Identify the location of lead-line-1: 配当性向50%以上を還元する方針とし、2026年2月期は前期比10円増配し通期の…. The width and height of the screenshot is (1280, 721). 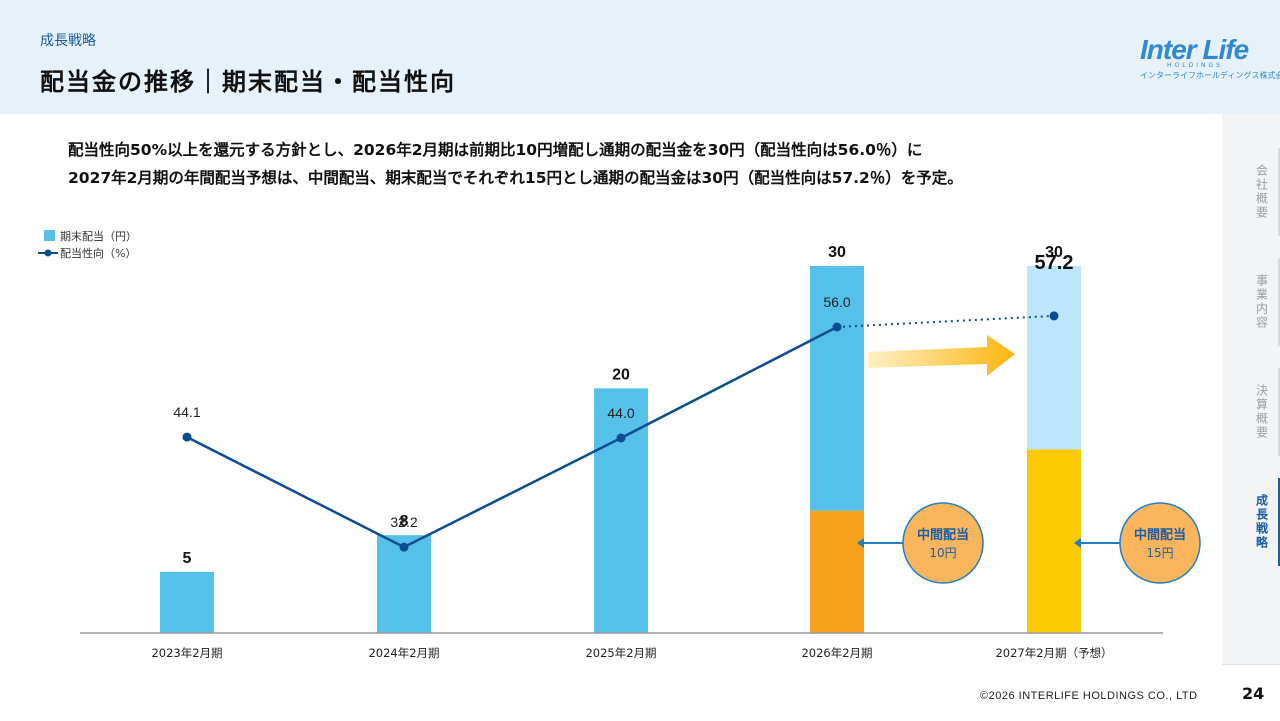
(495, 150).